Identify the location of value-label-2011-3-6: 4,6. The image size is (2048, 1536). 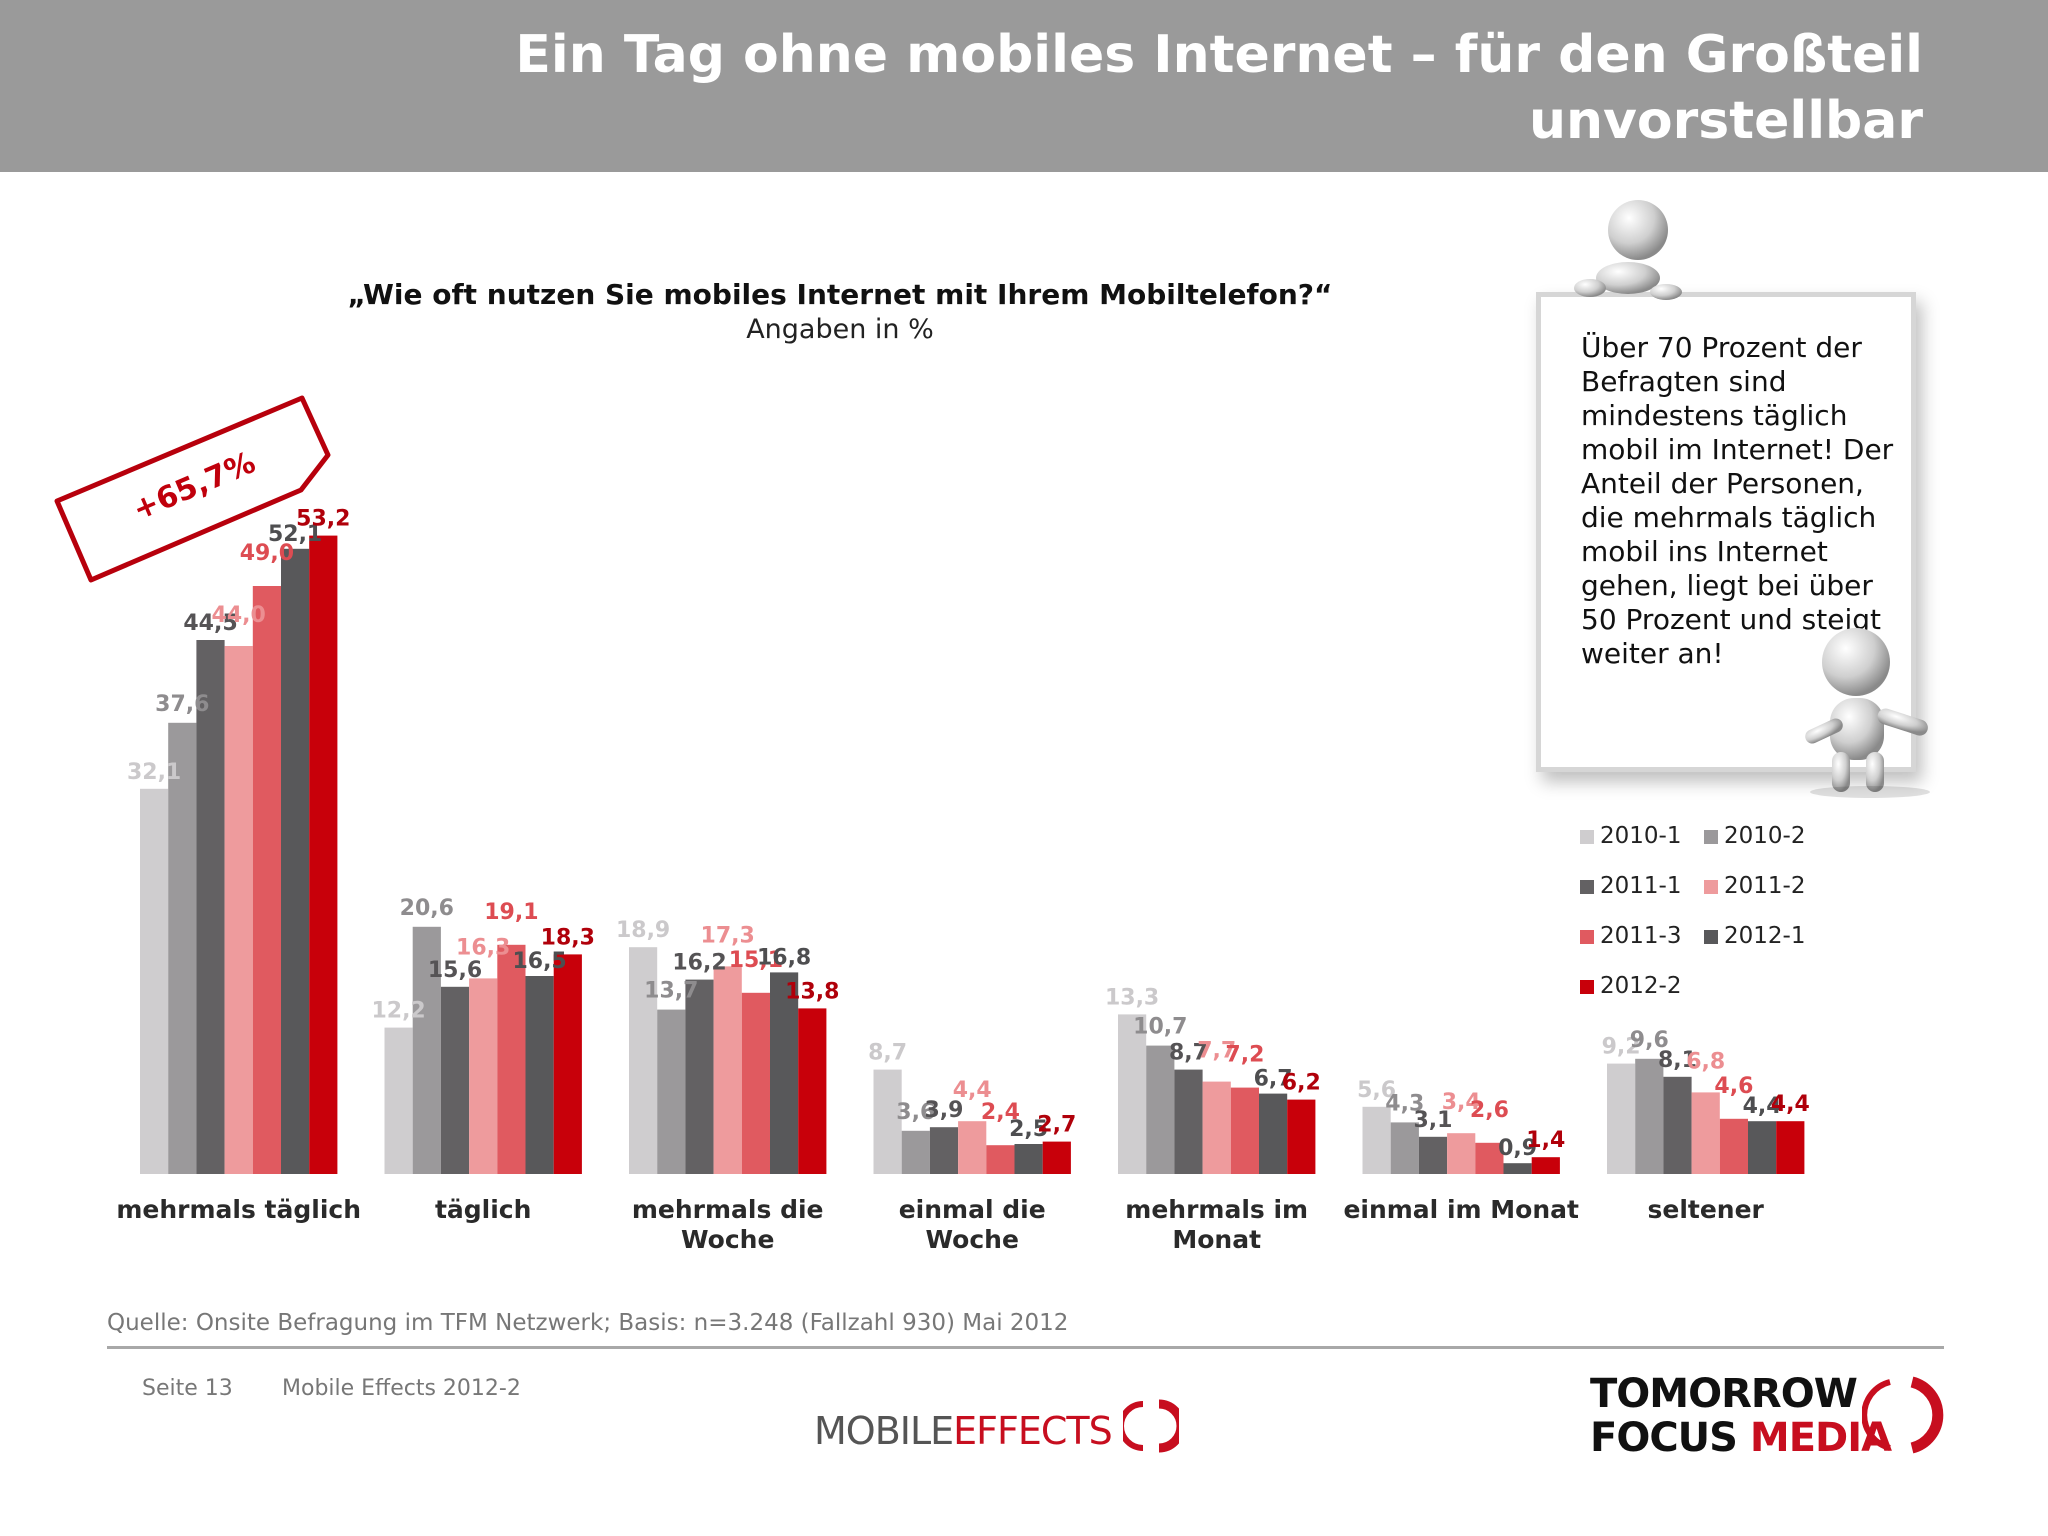
(1733, 1086).